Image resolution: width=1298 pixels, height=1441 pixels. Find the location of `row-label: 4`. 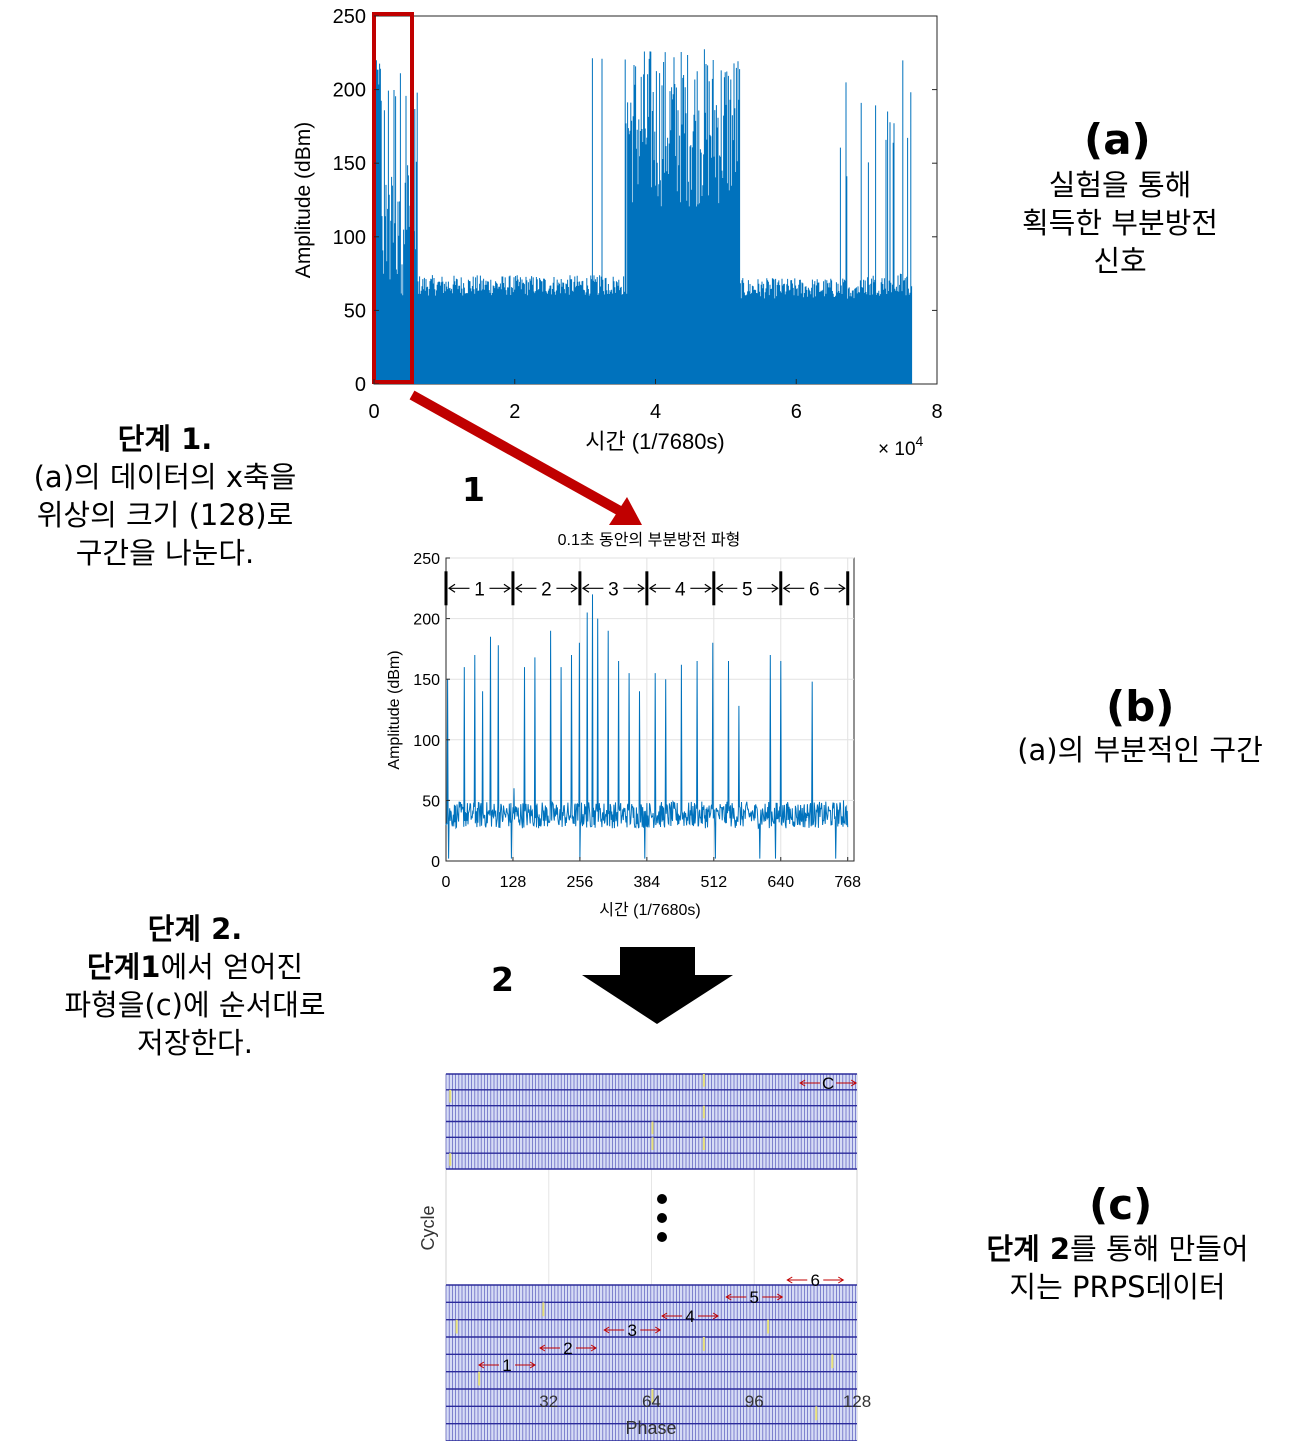

row-label: 4 is located at coordinates (689, 1316).